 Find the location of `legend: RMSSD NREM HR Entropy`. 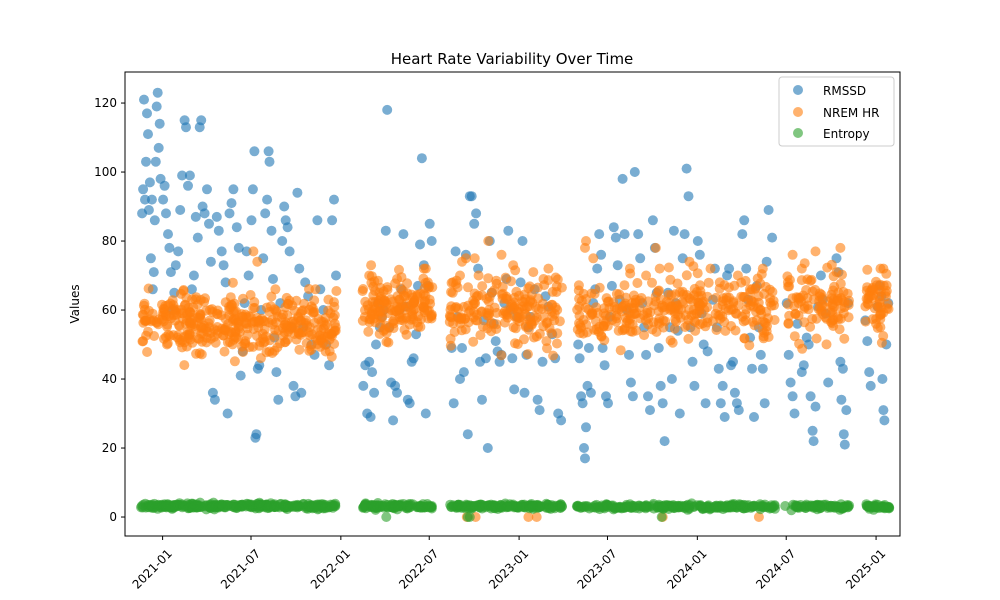

legend: RMSSD NREM HR Entropy is located at coordinates (836, 111).